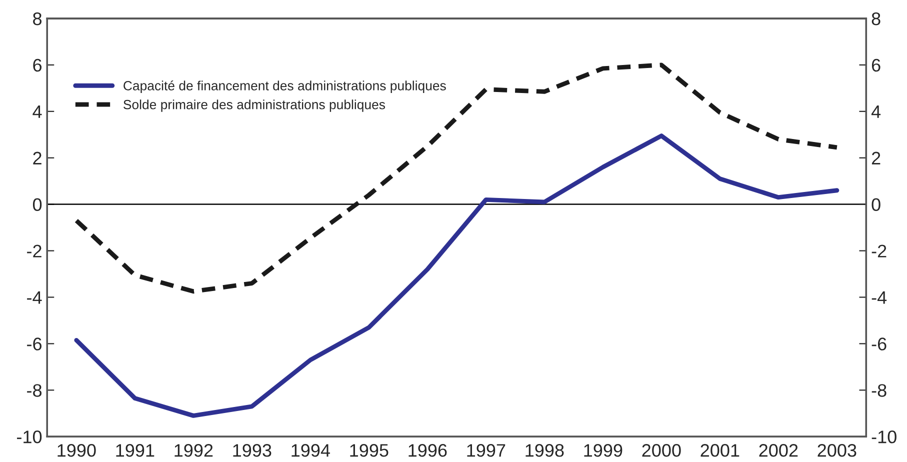  What do you see at coordinates (876, 205) in the screenshot?
I see `y2-tick-label: 0` at bounding box center [876, 205].